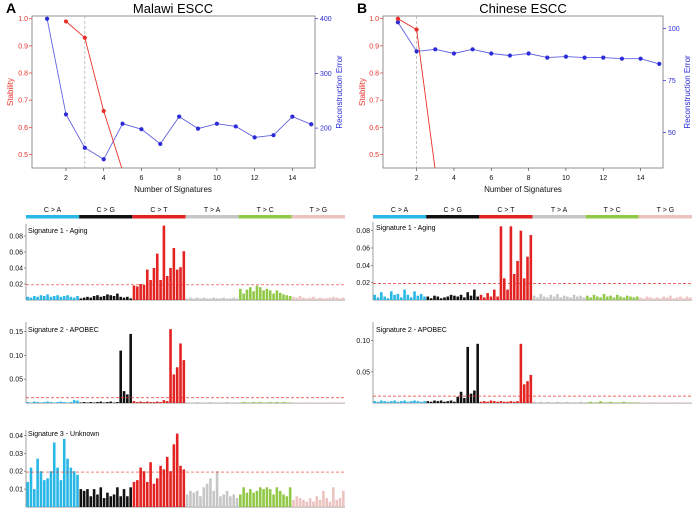 This screenshot has height=519, width=700. I want to click on y-tick-label: 0.8, so click(374, 74).